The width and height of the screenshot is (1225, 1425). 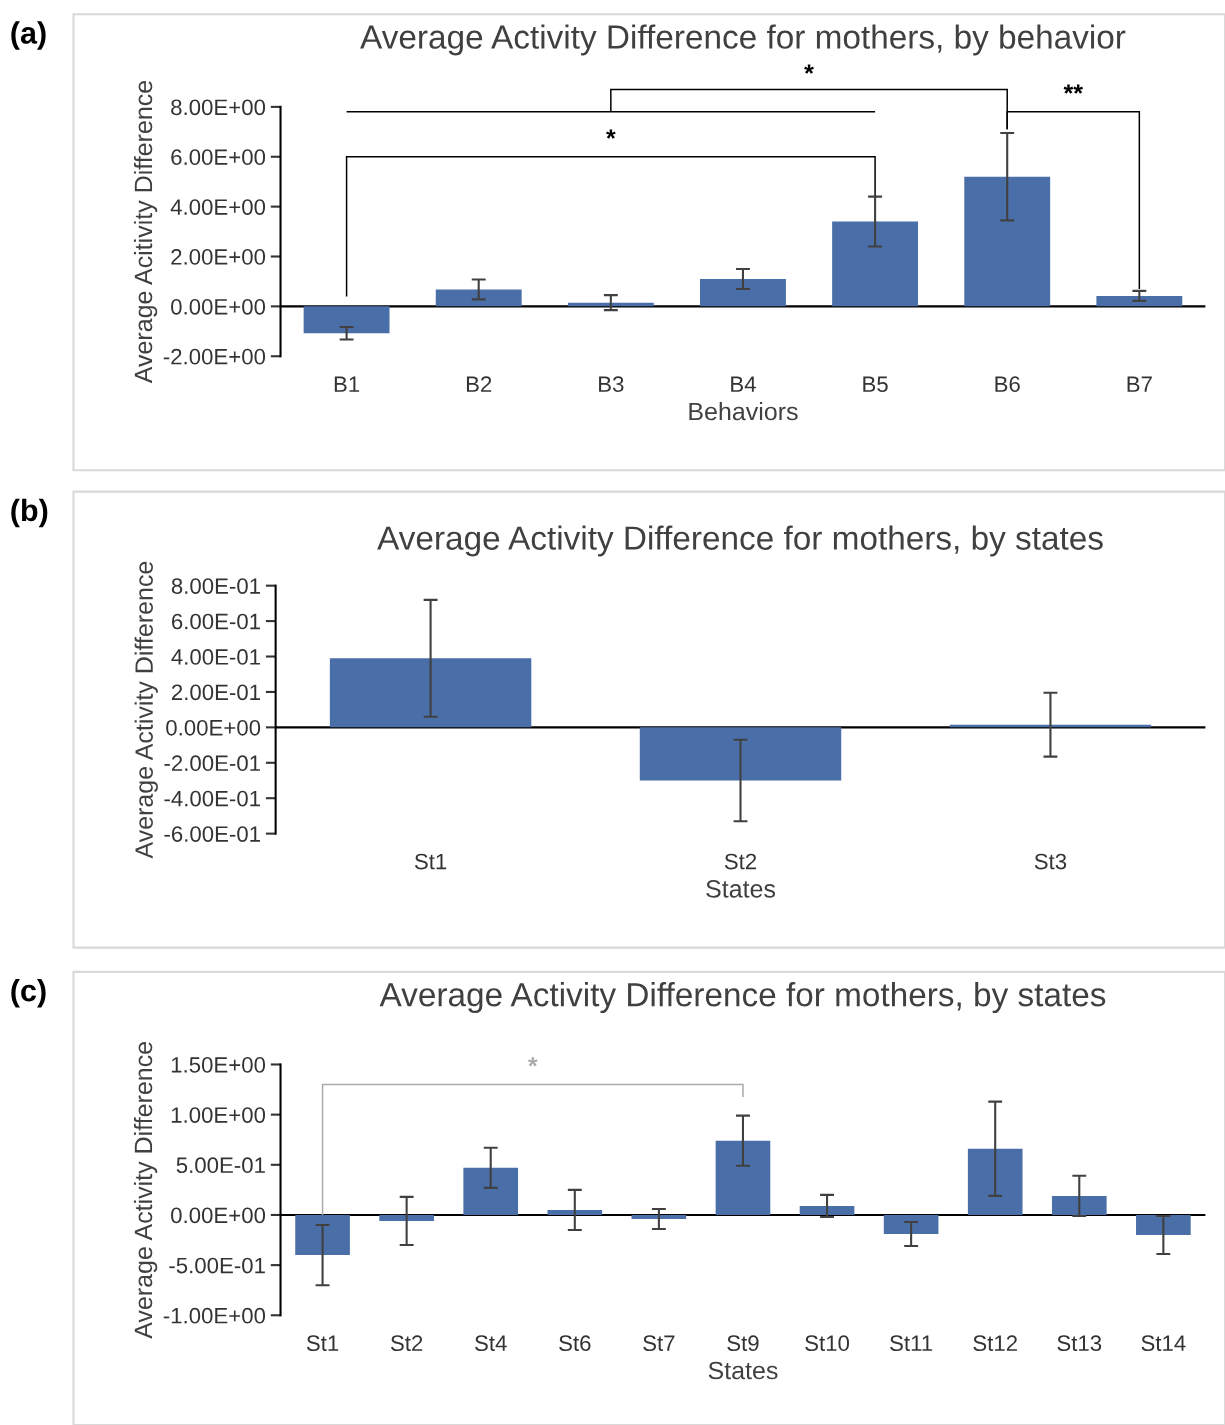 What do you see at coordinates (875, 384) in the screenshot?
I see `x-tick-label: B5` at bounding box center [875, 384].